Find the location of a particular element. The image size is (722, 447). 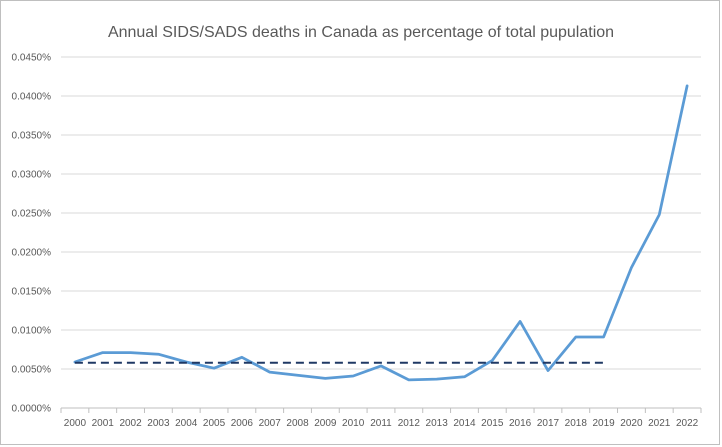

x-tick-label: 2009 is located at coordinates (325, 423).